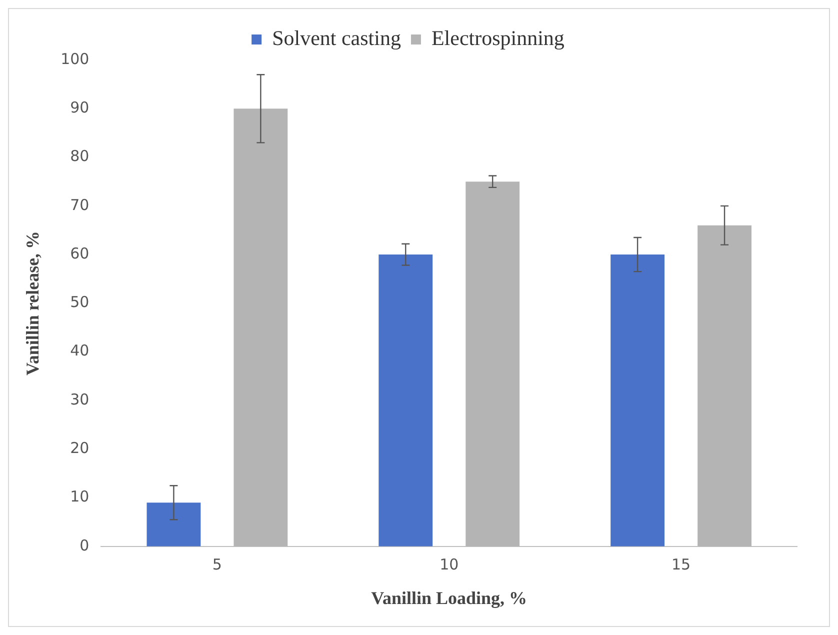 The image size is (838, 635). Describe the element at coordinates (85, 545) in the screenshot. I see `y-tick-label: 0` at that location.